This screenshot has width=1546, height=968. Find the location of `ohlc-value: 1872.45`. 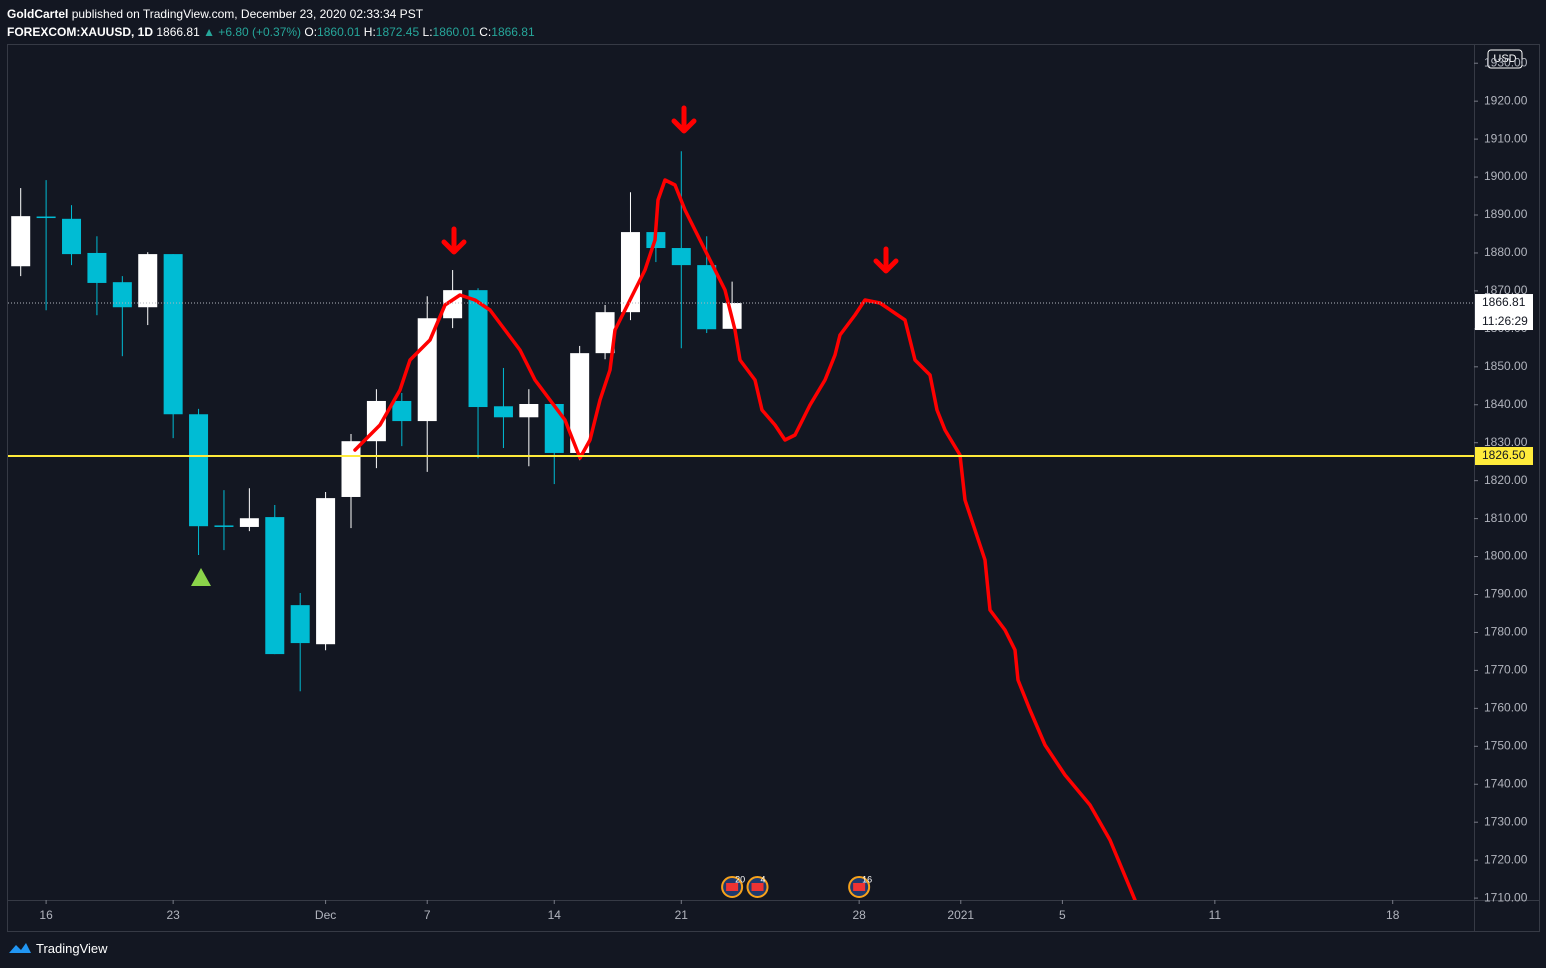

ohlc-value: 1872.45 is located at coordinates (397, 32).